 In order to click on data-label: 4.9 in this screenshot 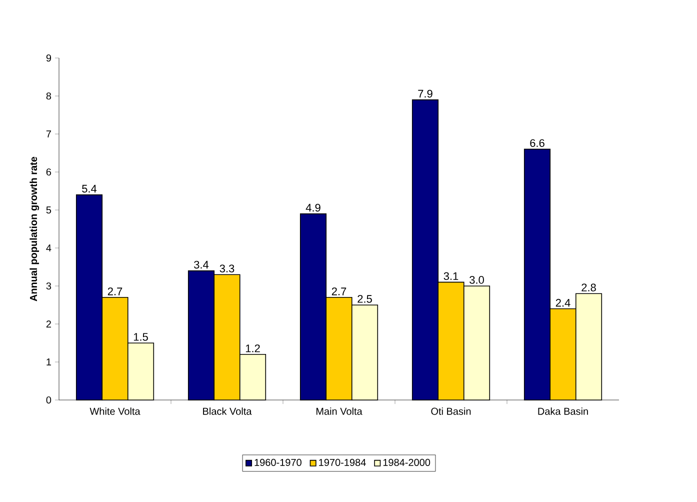, I will do `click(313, 208)`.